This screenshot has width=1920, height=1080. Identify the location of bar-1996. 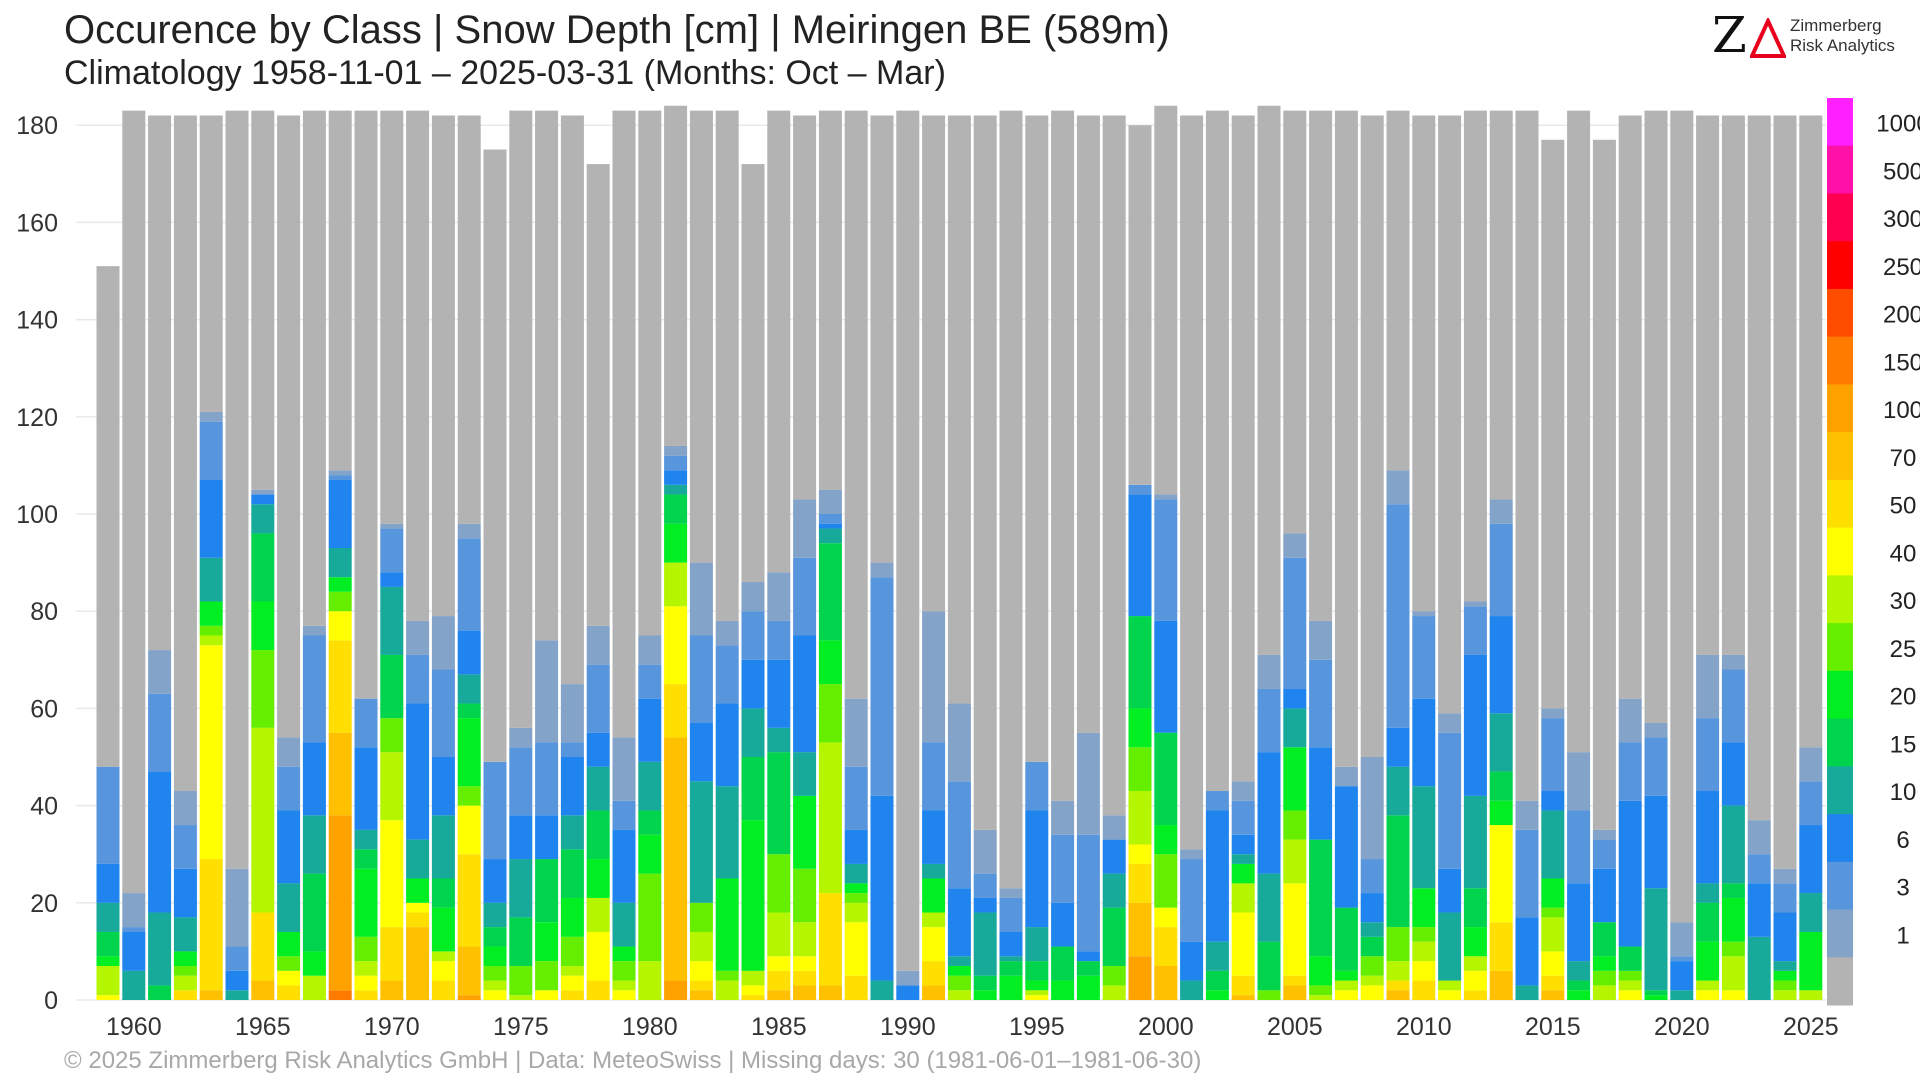
(1063, 555).